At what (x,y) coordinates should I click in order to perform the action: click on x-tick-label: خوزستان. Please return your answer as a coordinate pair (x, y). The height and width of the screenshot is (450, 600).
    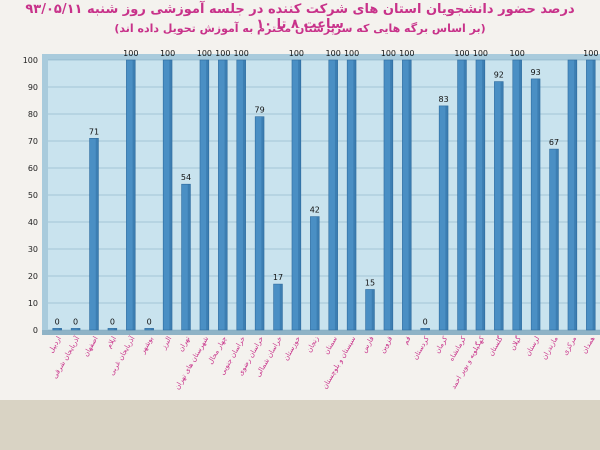
    Looking at the image, I should click on (292, 348).